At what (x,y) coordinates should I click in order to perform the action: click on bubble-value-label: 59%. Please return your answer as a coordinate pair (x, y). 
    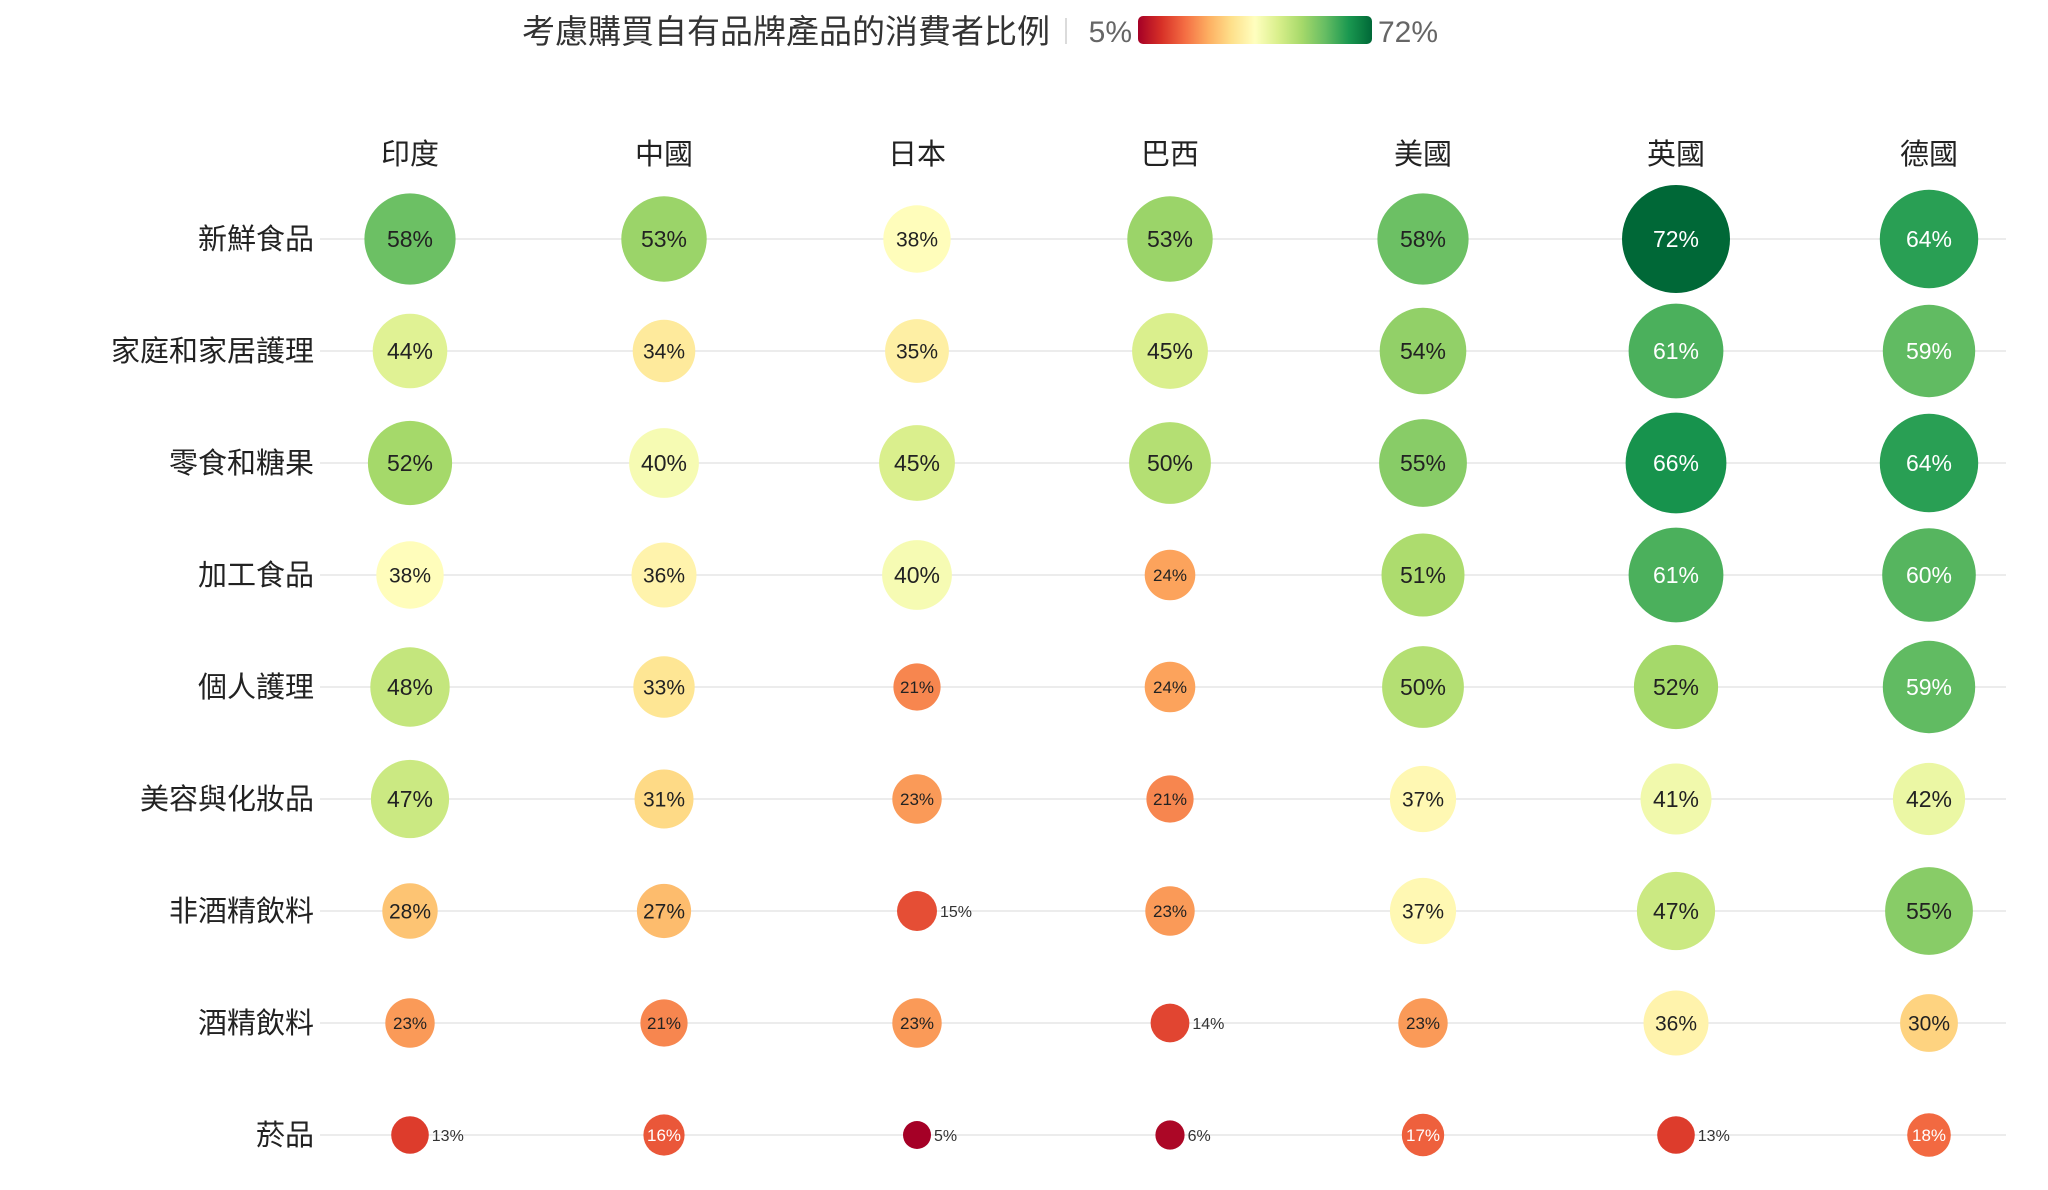
    Looking at the image, I should click on (1929, 351).